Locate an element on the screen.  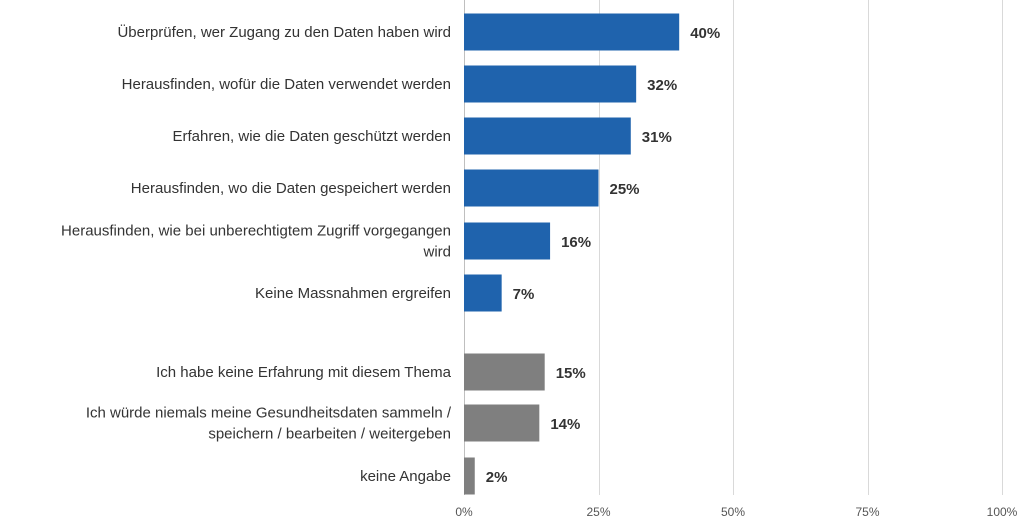
x-tick-label: 50% is located at coordinates (733, 512).